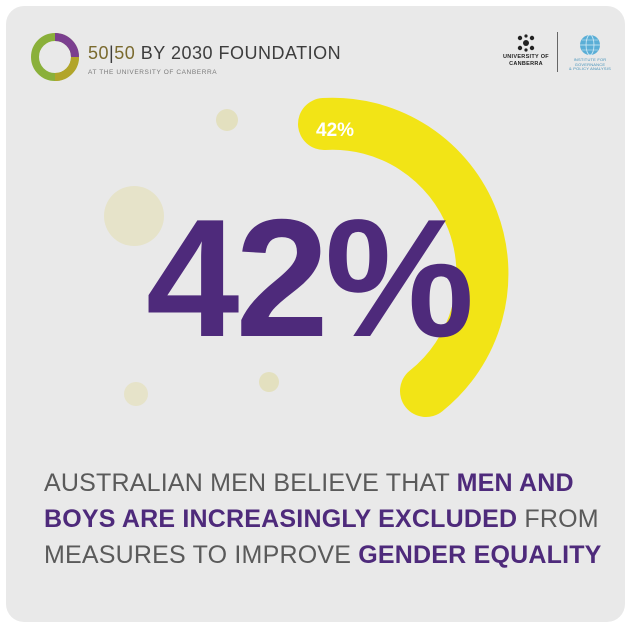  What do you see at coordinates (526, 57) in the screenshot?
I see `partner-a-line: UNIVERSITY OF` at bounding box center [526, 57].